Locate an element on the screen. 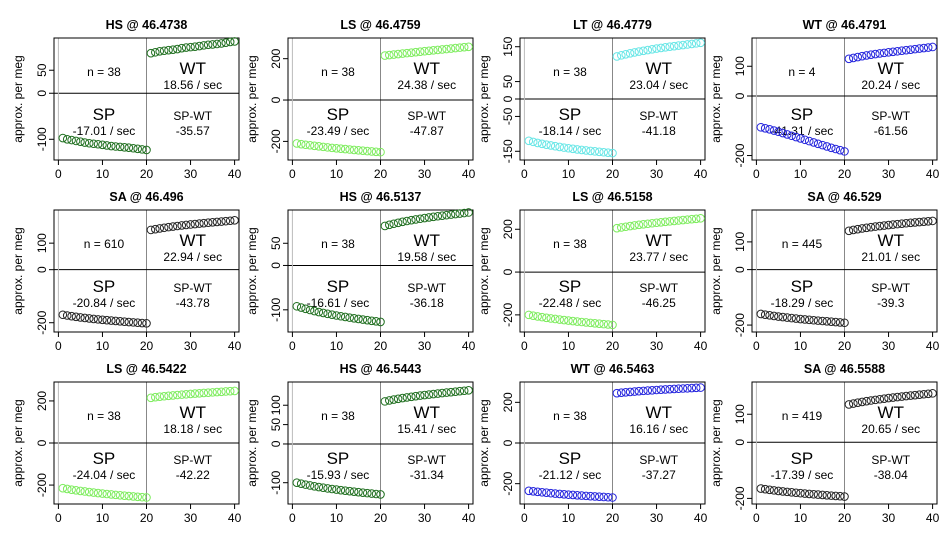 This screenshot has height=550, width=950. y-tick-label: 100 is located at coordinates (42, 243).